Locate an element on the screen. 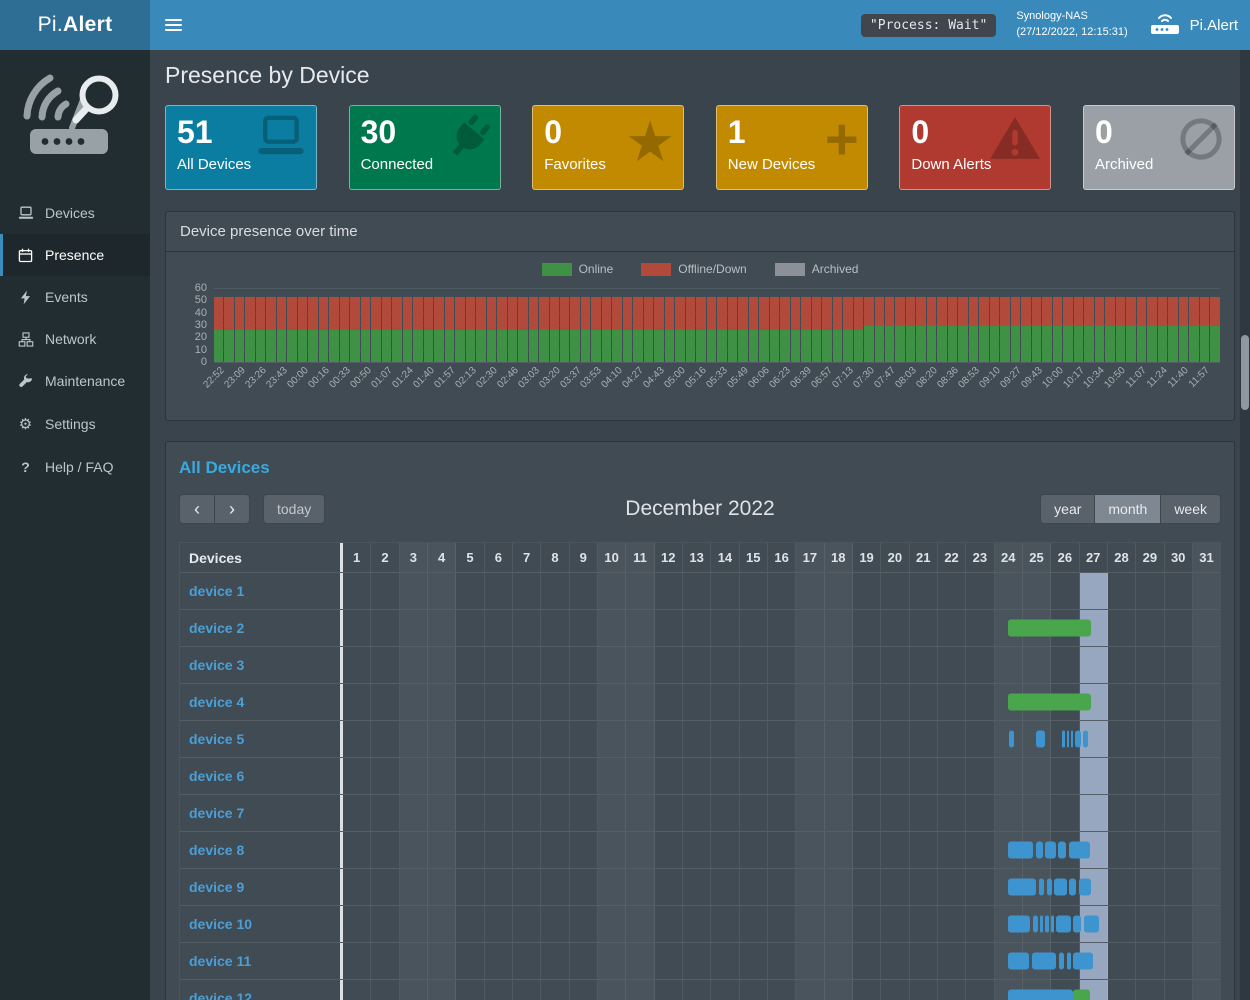 The height and width of the screenshot is (1000, 1250). device-link: device 11 is located at coordinates (220, 961).